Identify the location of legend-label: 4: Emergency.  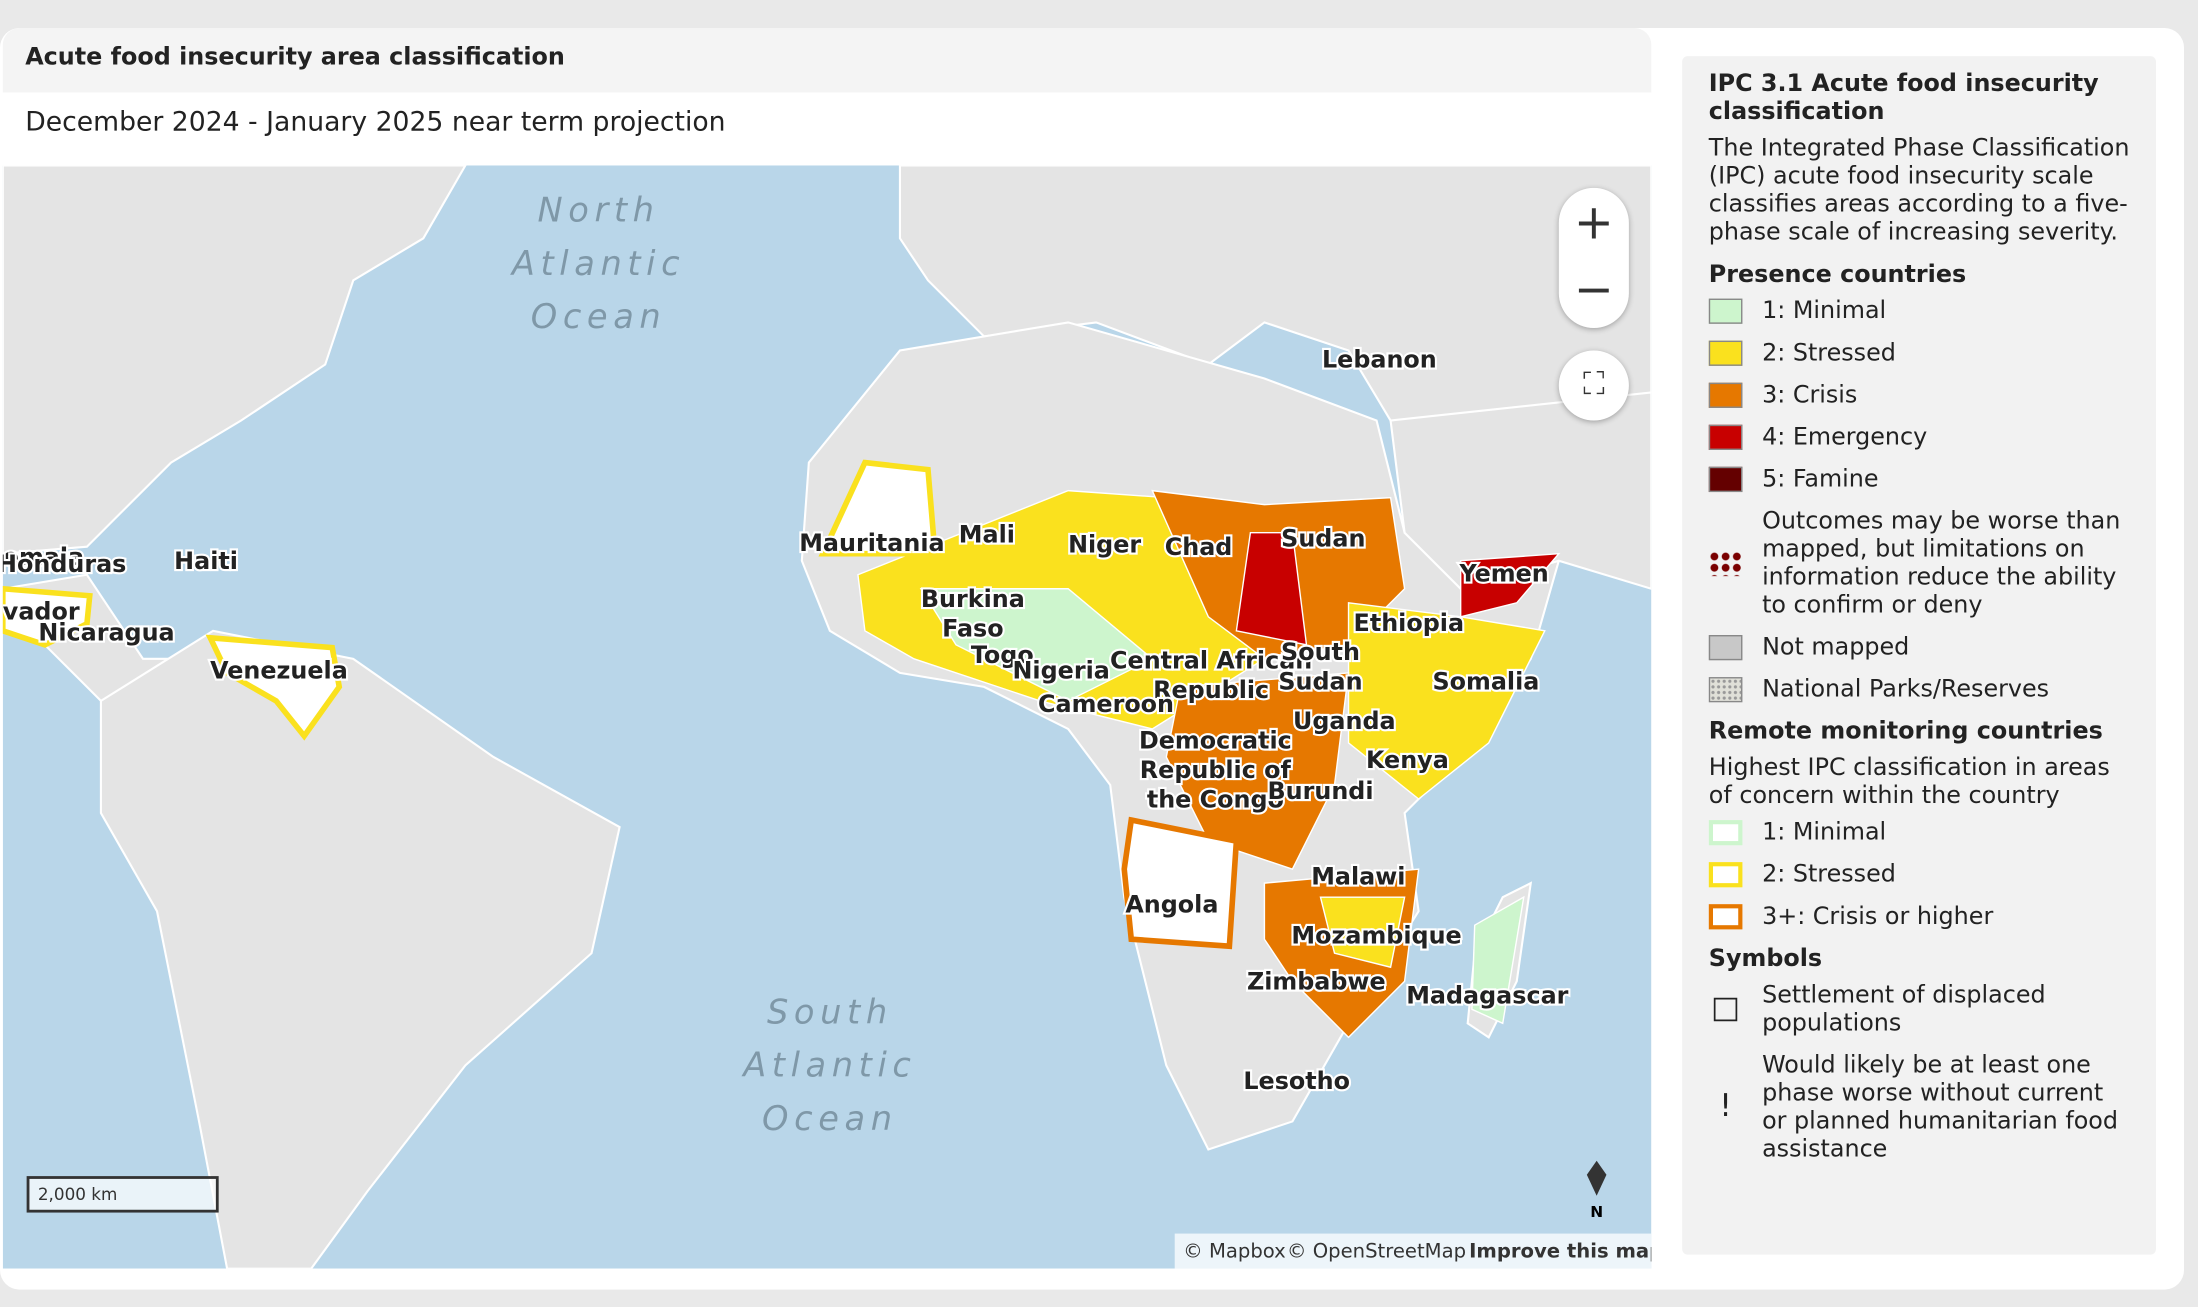
(1845, 437).